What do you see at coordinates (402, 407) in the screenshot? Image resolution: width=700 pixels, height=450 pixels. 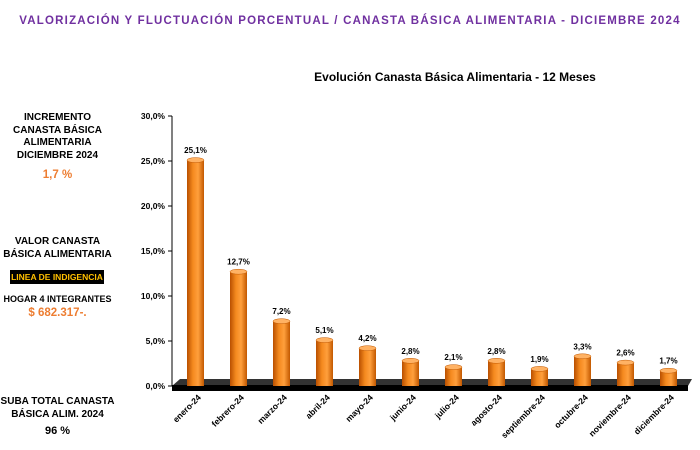 I see `x-tick-label: junio-24` at bounding box center [402, 407].